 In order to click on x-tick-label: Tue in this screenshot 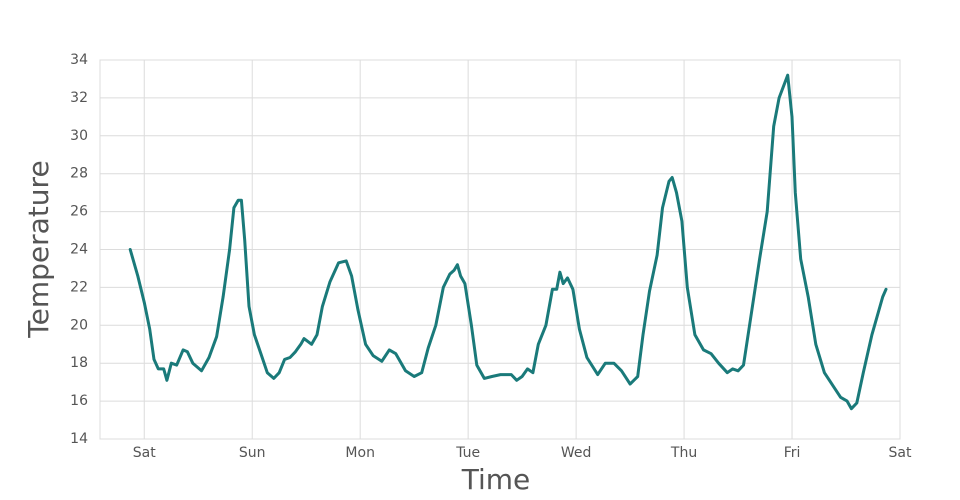, I will do `click(467, 453)`.